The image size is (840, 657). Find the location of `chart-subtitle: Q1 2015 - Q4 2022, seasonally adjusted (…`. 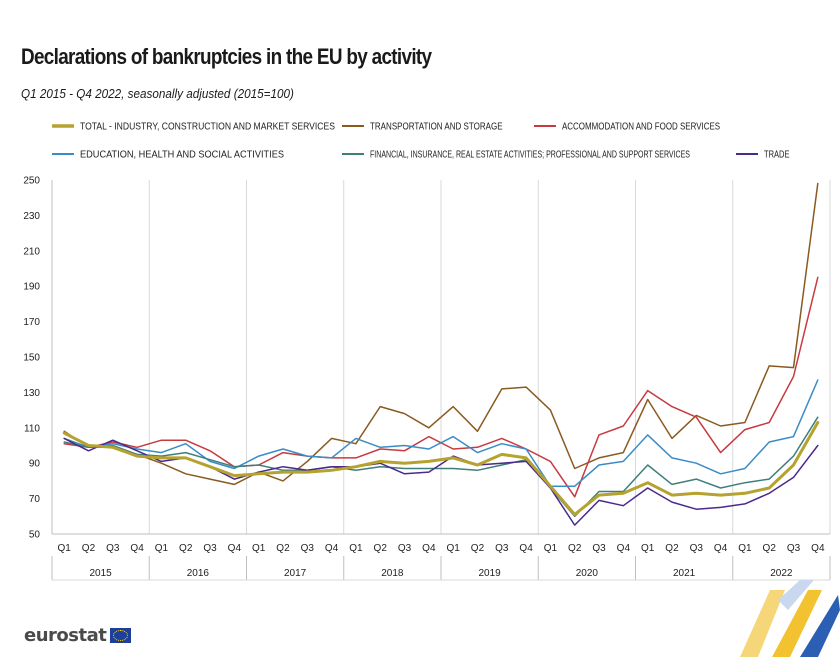

chart-subtitle: Q1 2015 - Q4 2022, seasonally adjusted (… is located at coordinates (157, 93).